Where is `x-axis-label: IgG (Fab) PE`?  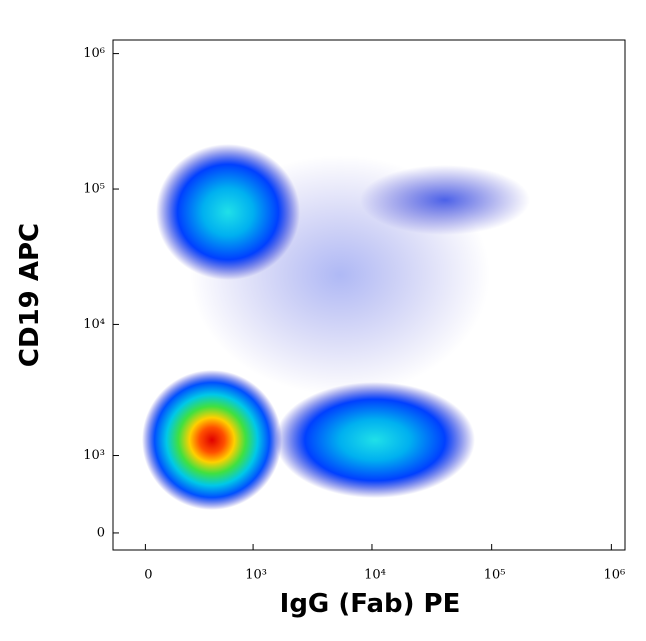
x-axis-label: IgG (Fab) PE is located at coordinates (370, 604).